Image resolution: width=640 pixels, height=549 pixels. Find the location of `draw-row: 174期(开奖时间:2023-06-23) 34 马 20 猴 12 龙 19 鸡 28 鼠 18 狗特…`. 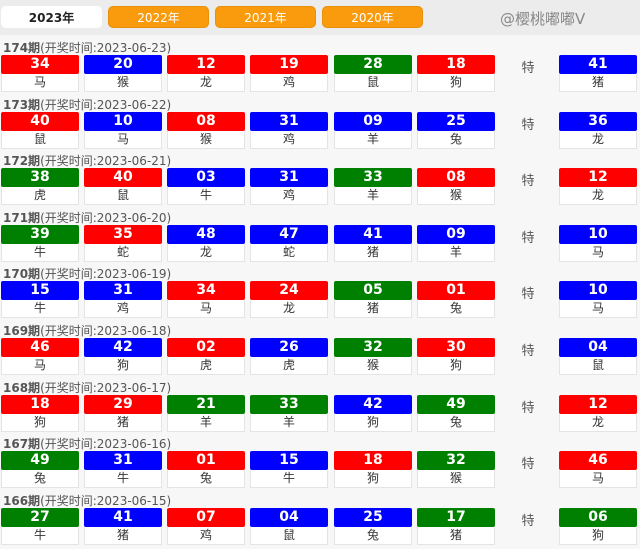

draw-row: 174期(开奖时间:2023-06-23) 34 马 20 猴 12 龙 19 鸡 28 鼠 18 狗特… is located at coordinates (320, 65).